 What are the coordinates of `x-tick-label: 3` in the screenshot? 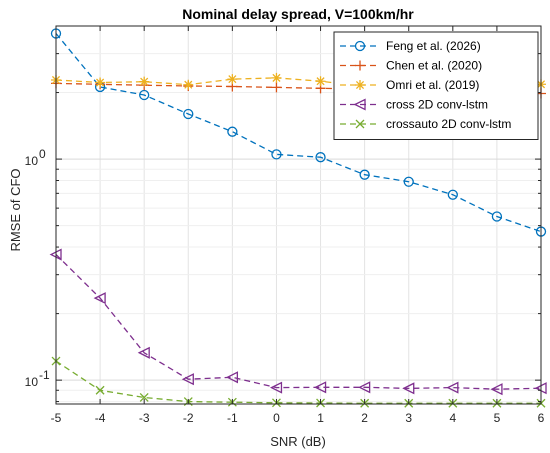 It's located at (408, 418).